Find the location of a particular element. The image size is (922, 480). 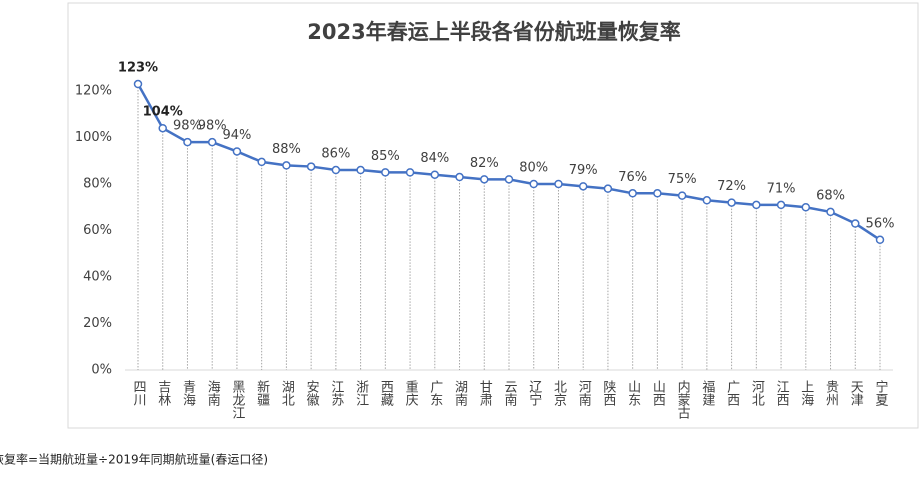

x-tick-label: 上海 is located at coordinates (806, 393).